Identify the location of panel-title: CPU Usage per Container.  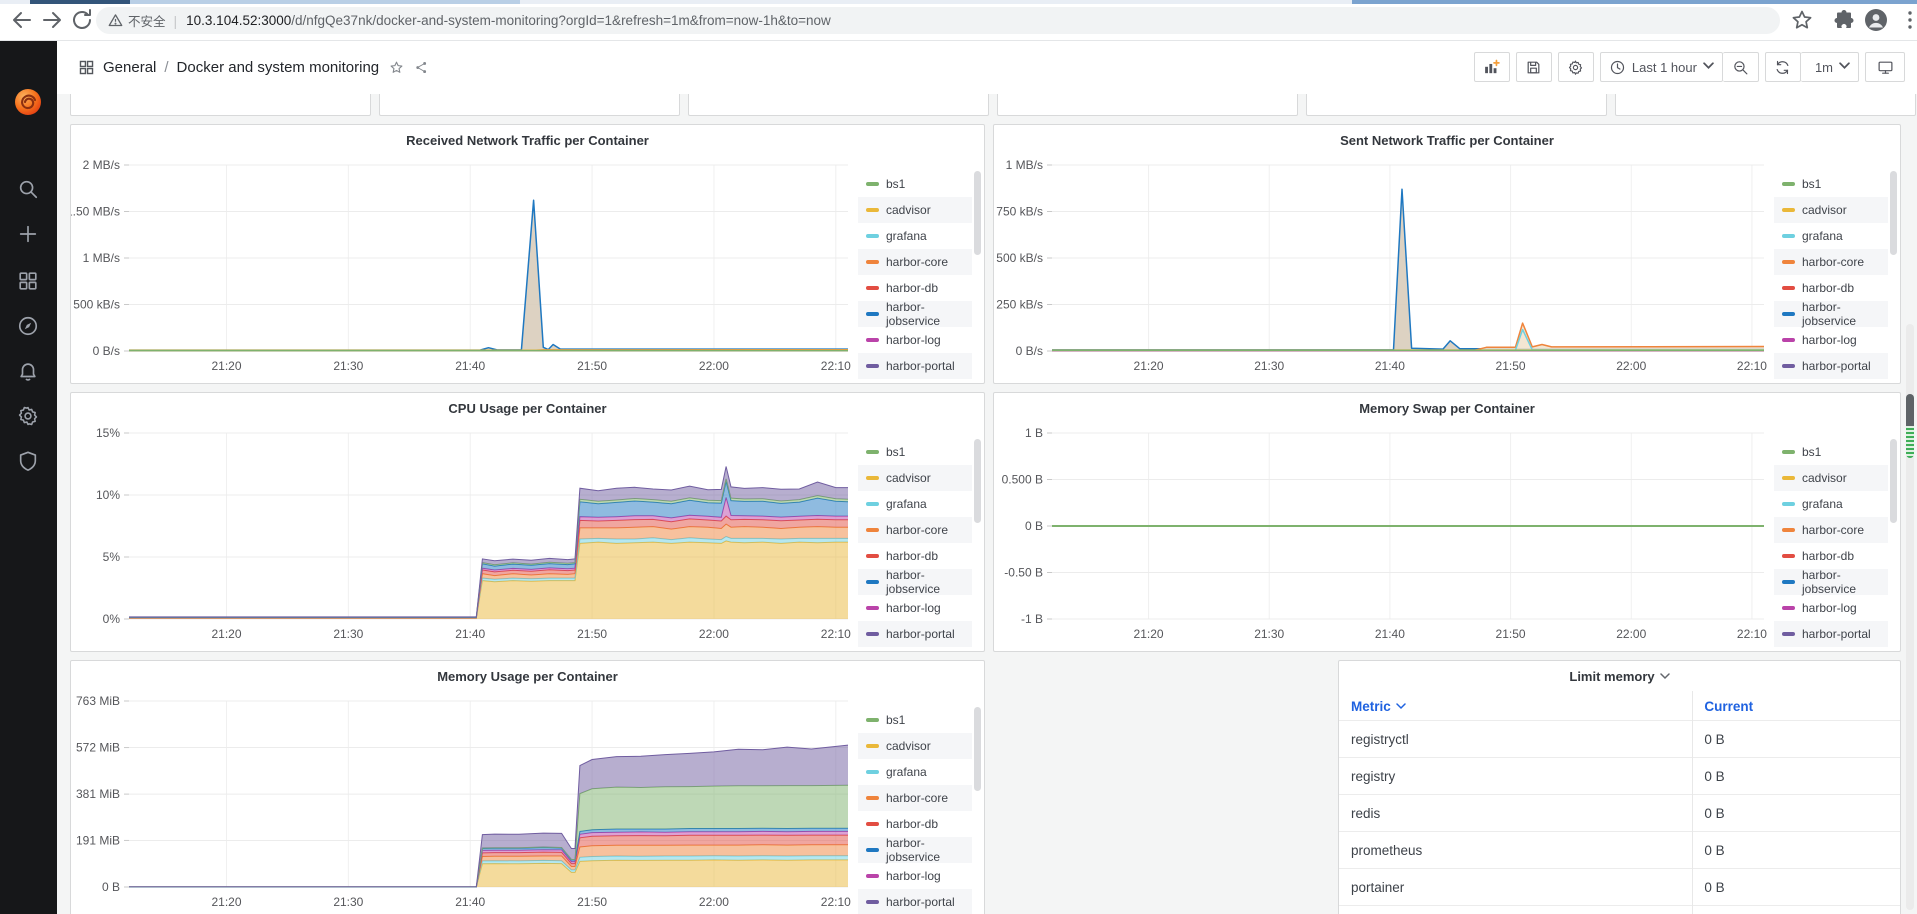
(527, 408).